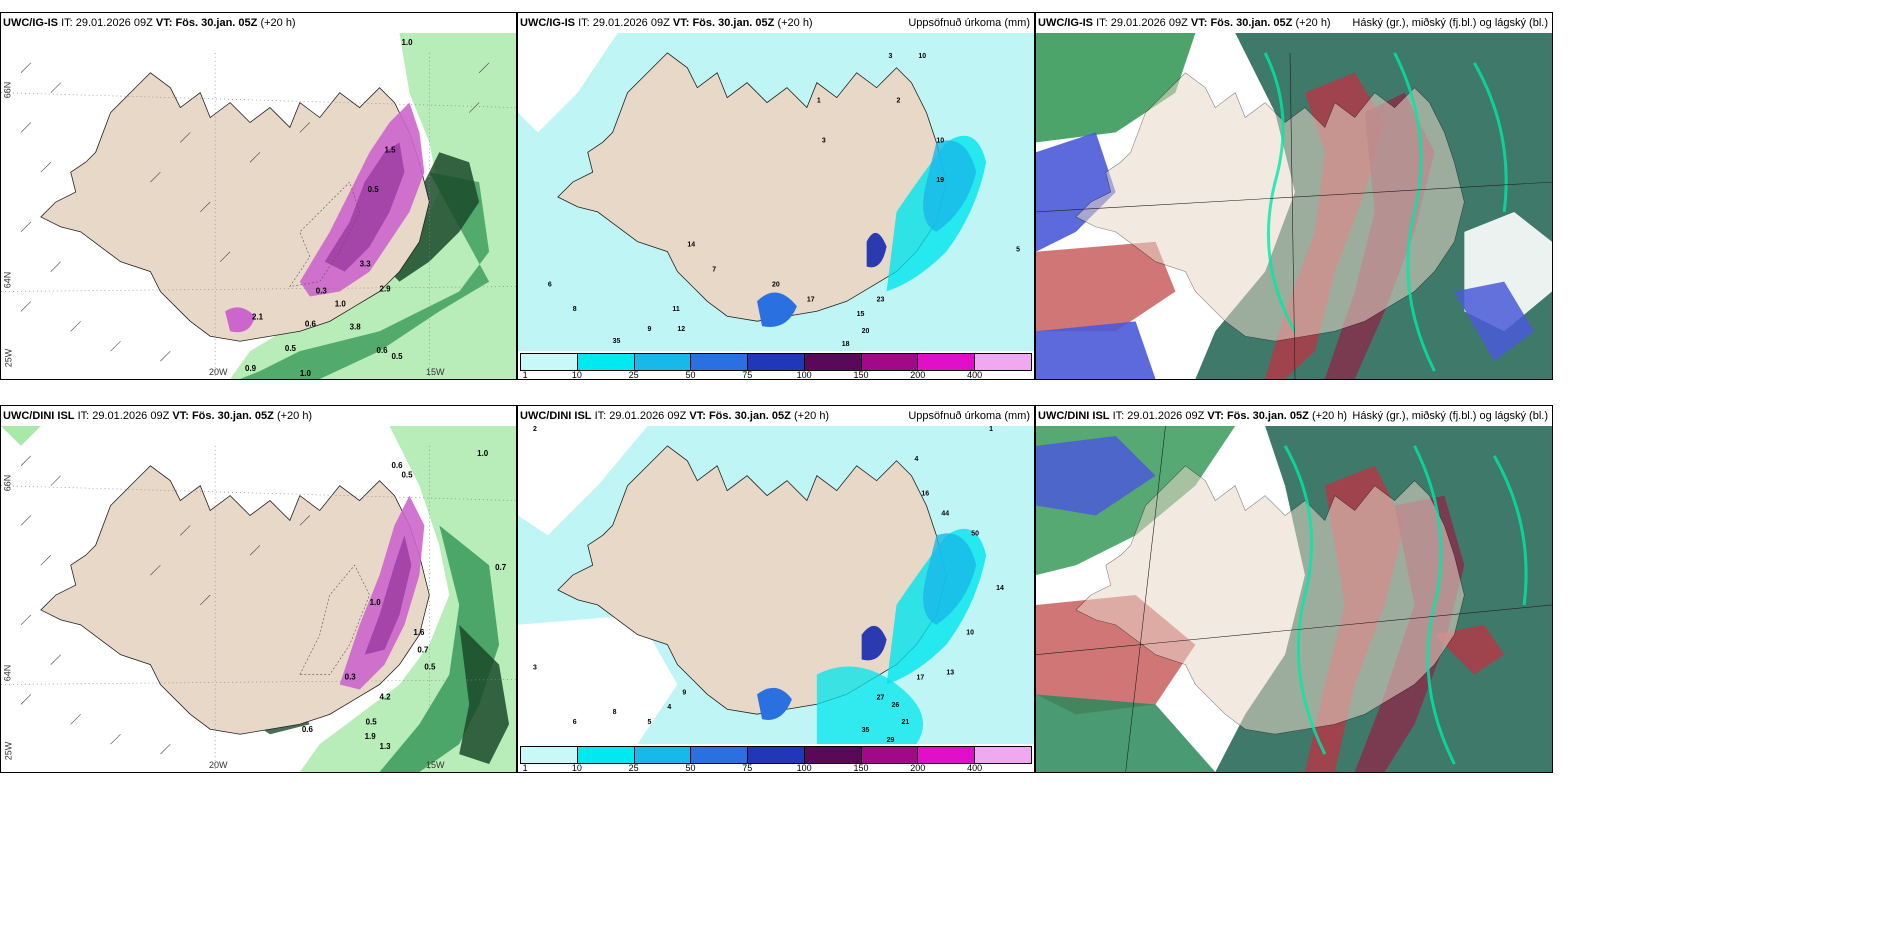 The width and height of the screenshot is (1900, 950). What do you see at coordinates (918, 768) in the screenshot?
I see `colorbar-tick: 200` at bounding box center [918, 768].